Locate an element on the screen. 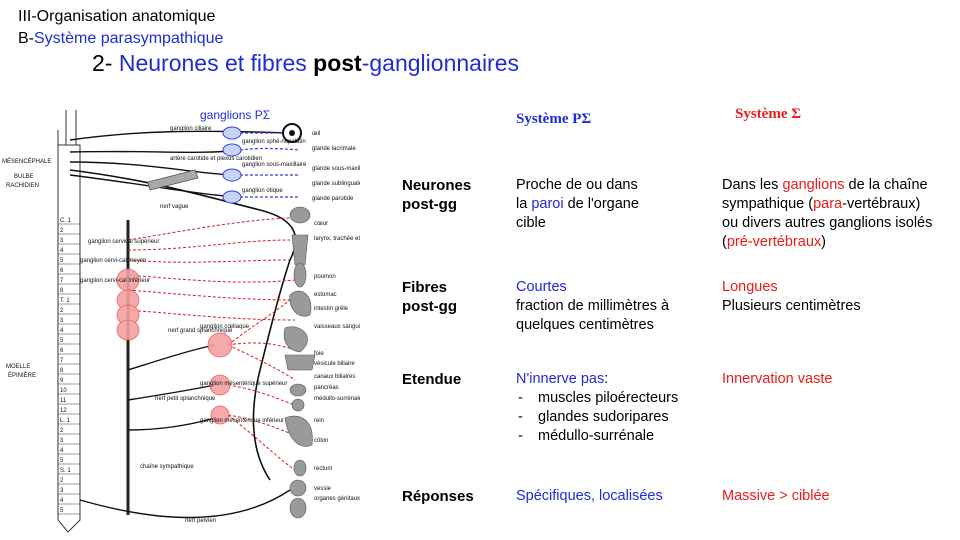 This screenshot has height=540, width=960. vertebra-label: 12 is located at coordinates (63, 411).